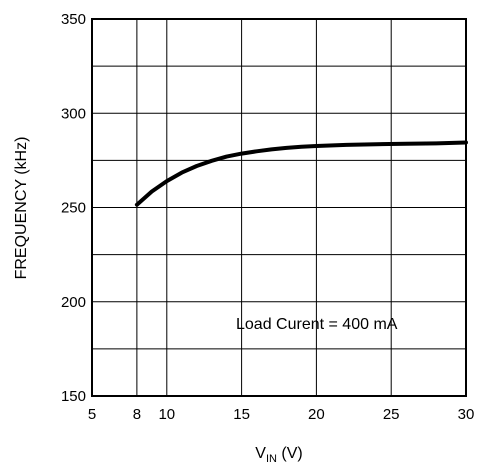 This screenshot has height=467, width=479. I want to click on y-tick-labels: 150 200 250 300 350, so click(73, 208).